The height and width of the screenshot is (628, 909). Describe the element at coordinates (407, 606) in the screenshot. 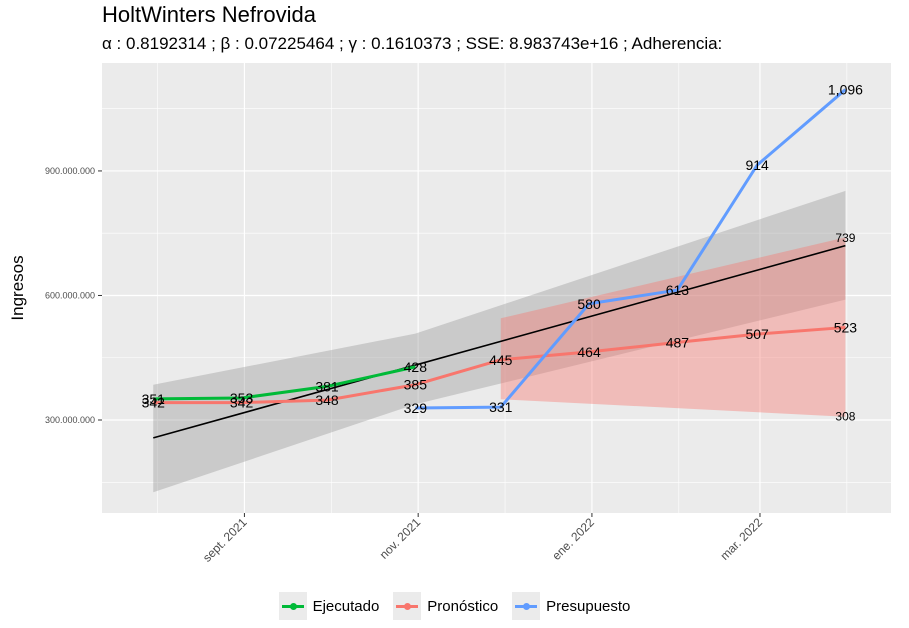

I see `legend-key-pronostico` at that location.